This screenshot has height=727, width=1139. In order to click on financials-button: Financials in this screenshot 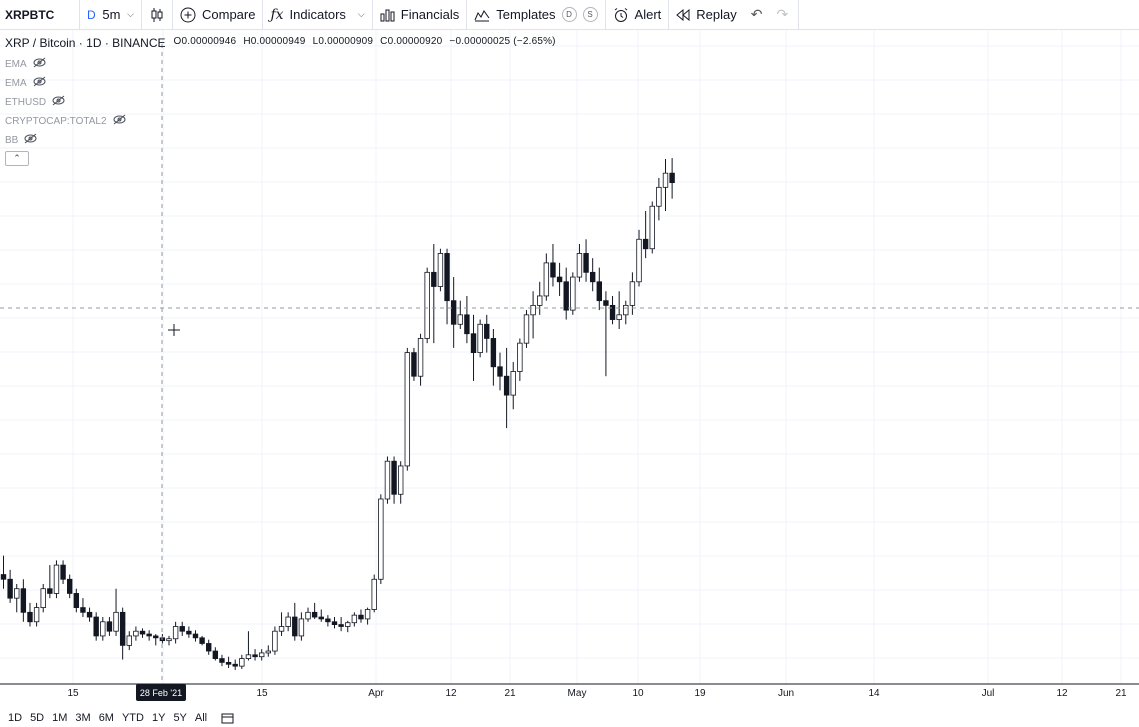, I will do `click(420, 14)`.